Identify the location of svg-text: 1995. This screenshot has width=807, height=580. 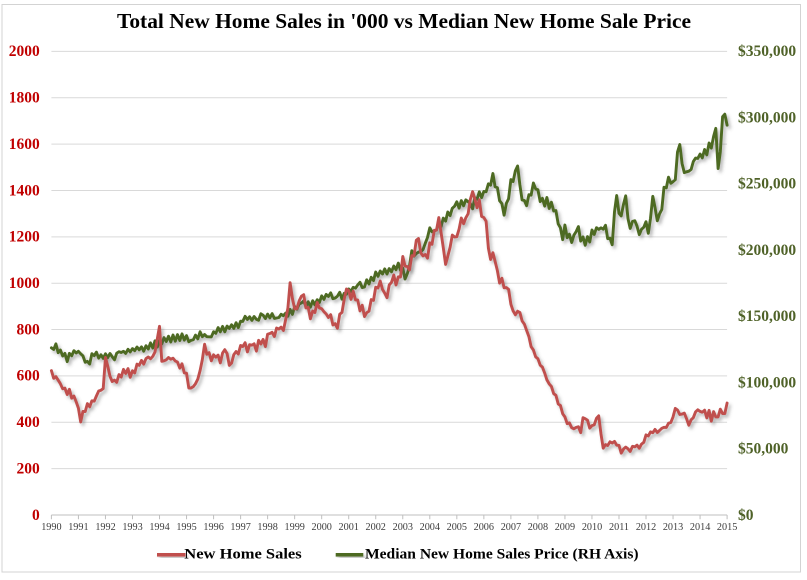
(186, 527).